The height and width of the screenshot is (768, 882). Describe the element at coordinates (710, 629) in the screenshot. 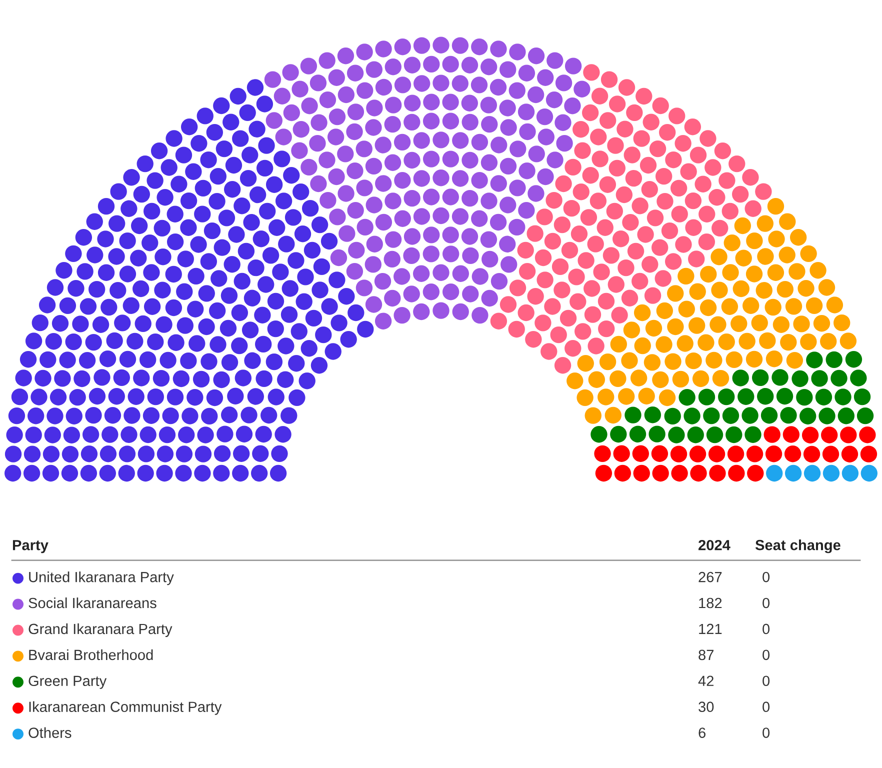

I see `data-label: 121` at that location.